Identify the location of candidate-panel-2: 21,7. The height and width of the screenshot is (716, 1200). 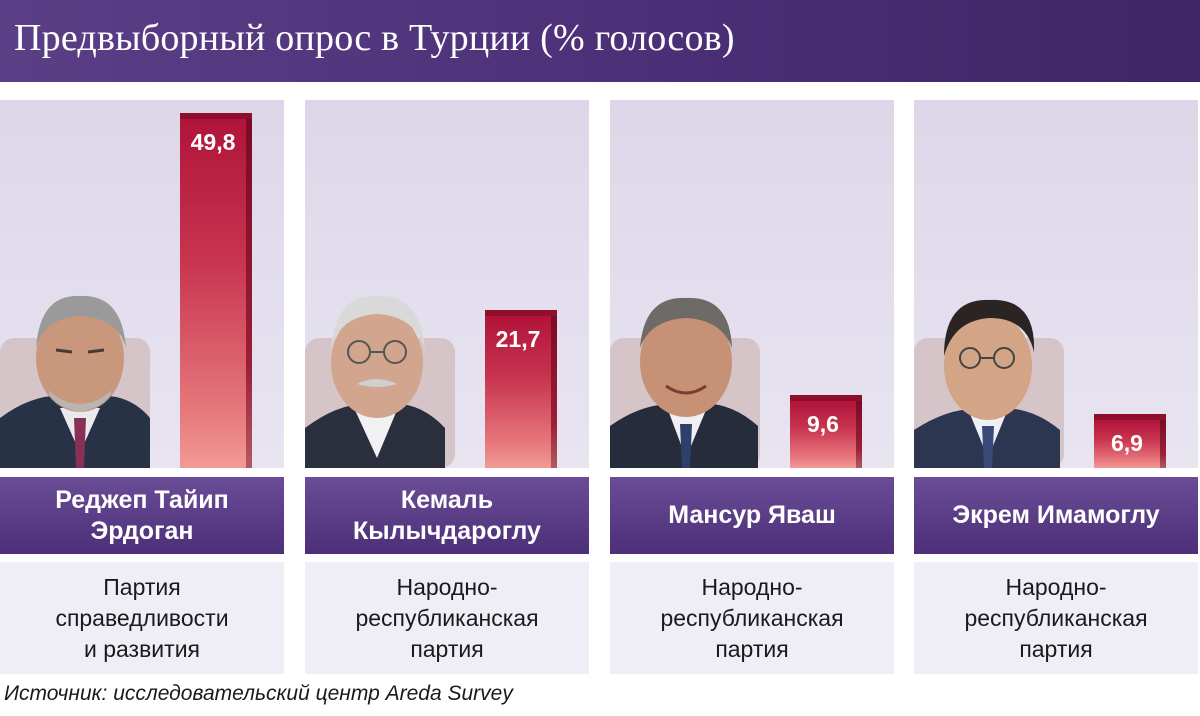
(447, 284).